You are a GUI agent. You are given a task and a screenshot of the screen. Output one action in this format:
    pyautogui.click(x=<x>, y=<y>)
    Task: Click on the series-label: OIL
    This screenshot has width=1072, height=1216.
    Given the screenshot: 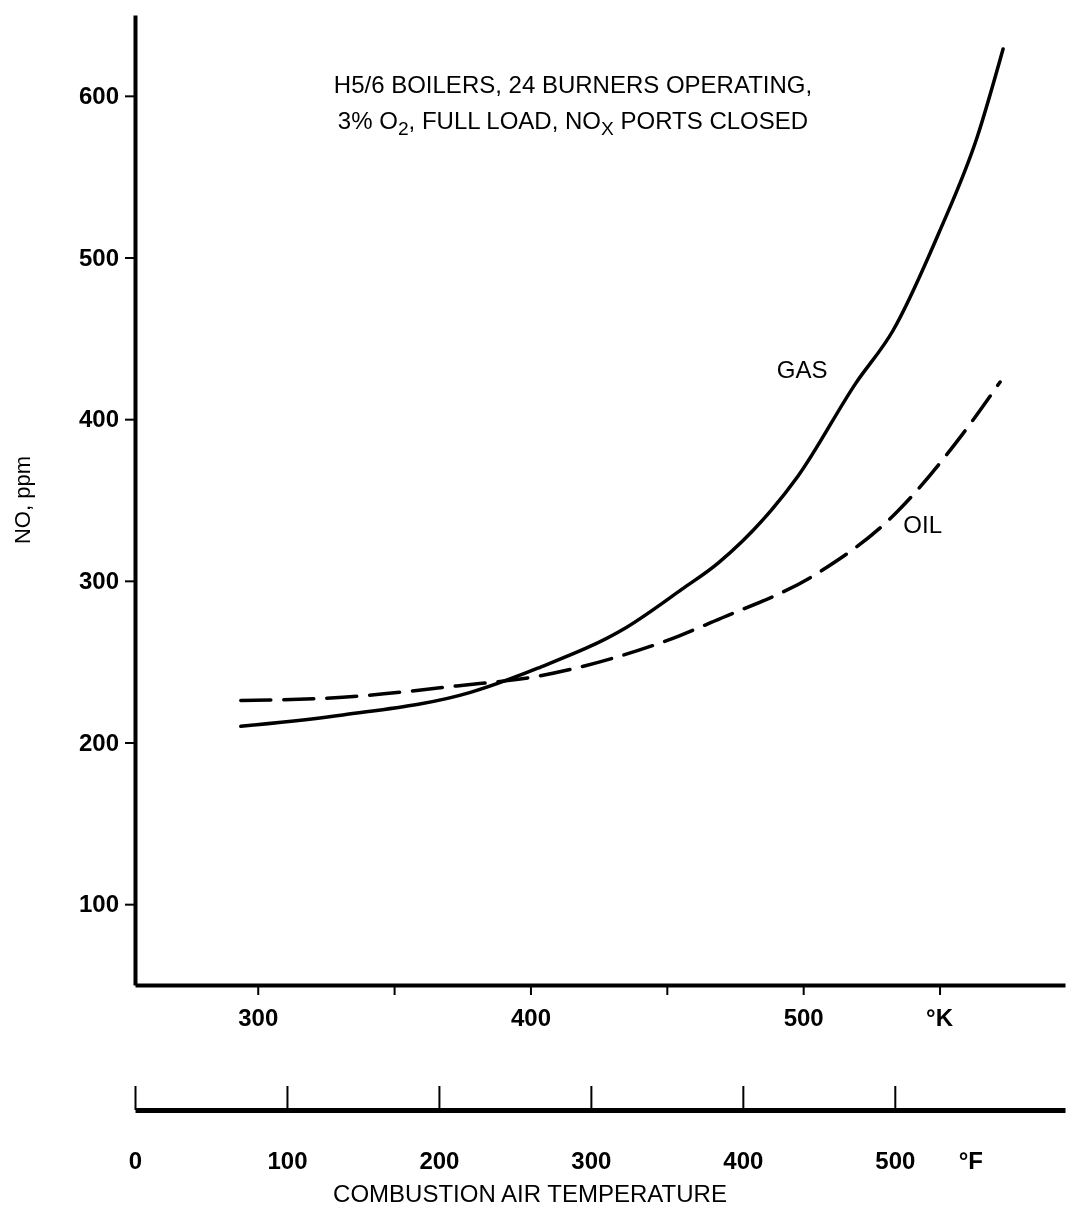 What is the action you would take?
    pyautogui.click(x=923, y=525)
    